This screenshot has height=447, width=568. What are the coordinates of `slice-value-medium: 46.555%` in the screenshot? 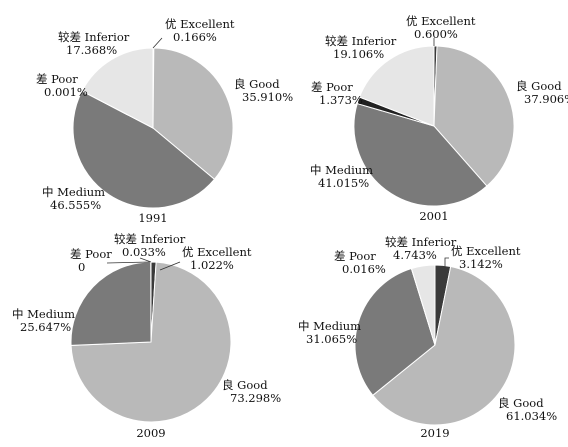 It's located at (75, 205).